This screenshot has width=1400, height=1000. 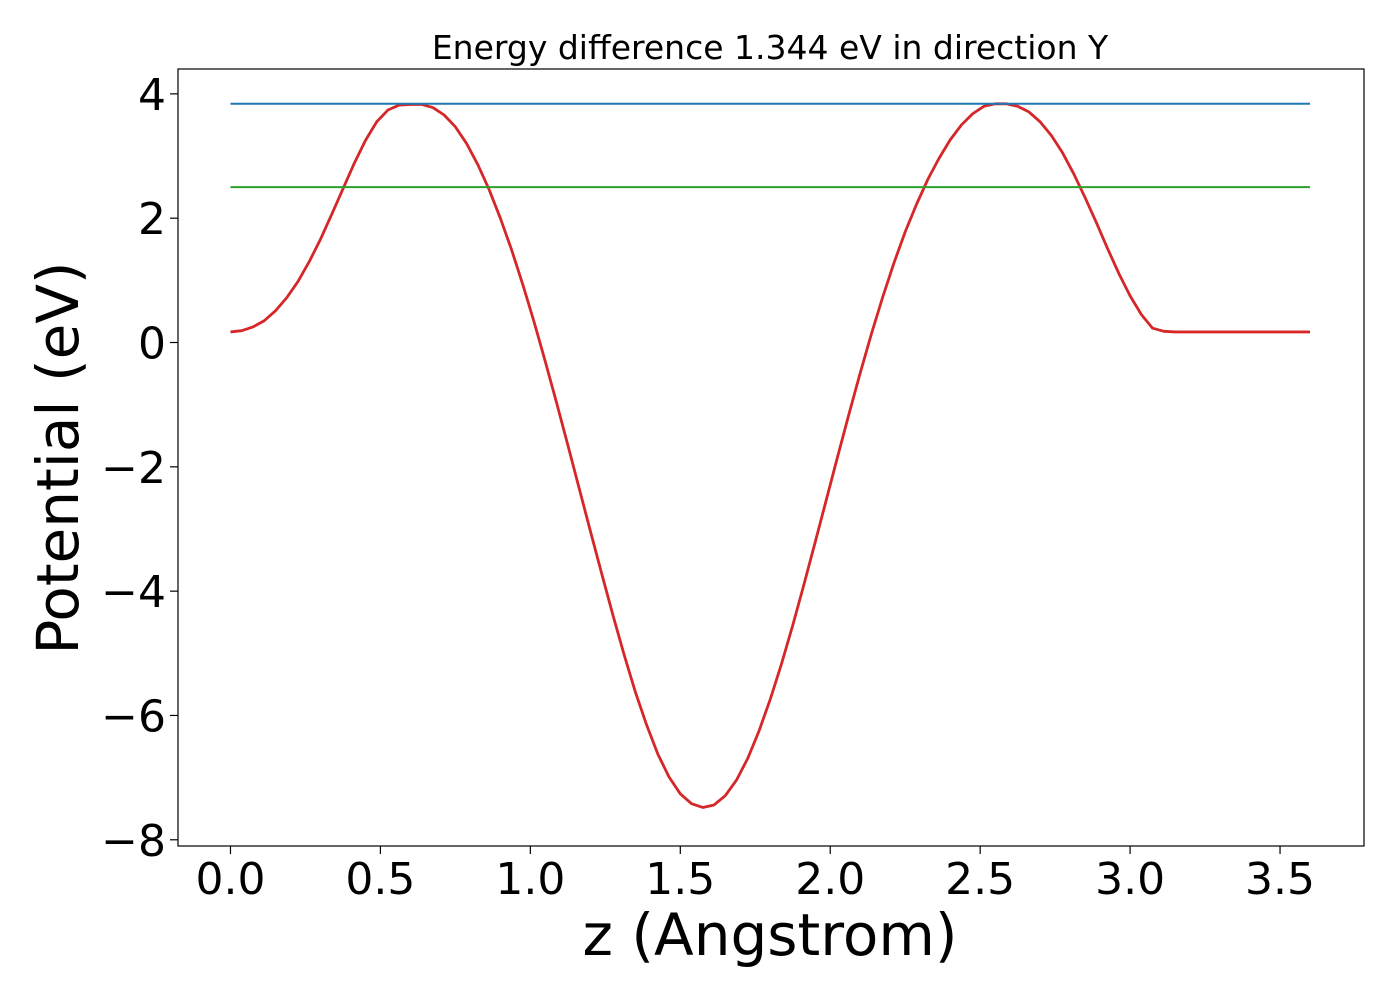 I want to click on x-tick-label: 0.5, so click(x=380, y=879).